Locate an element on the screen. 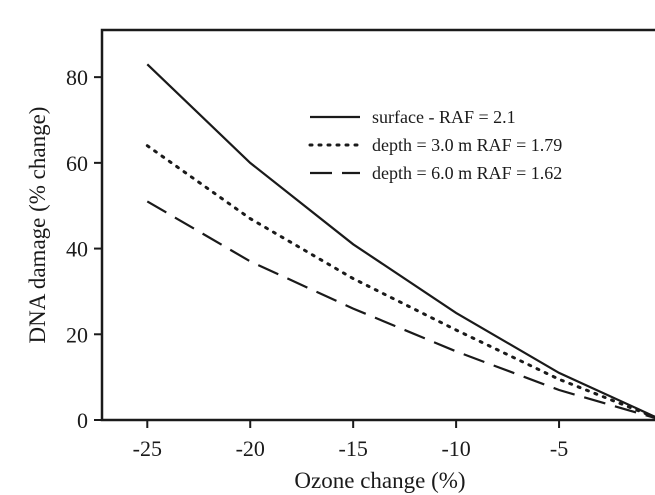 The image size is (655, 495). y-tick-label: 40 is located at coordinates (77, 249).